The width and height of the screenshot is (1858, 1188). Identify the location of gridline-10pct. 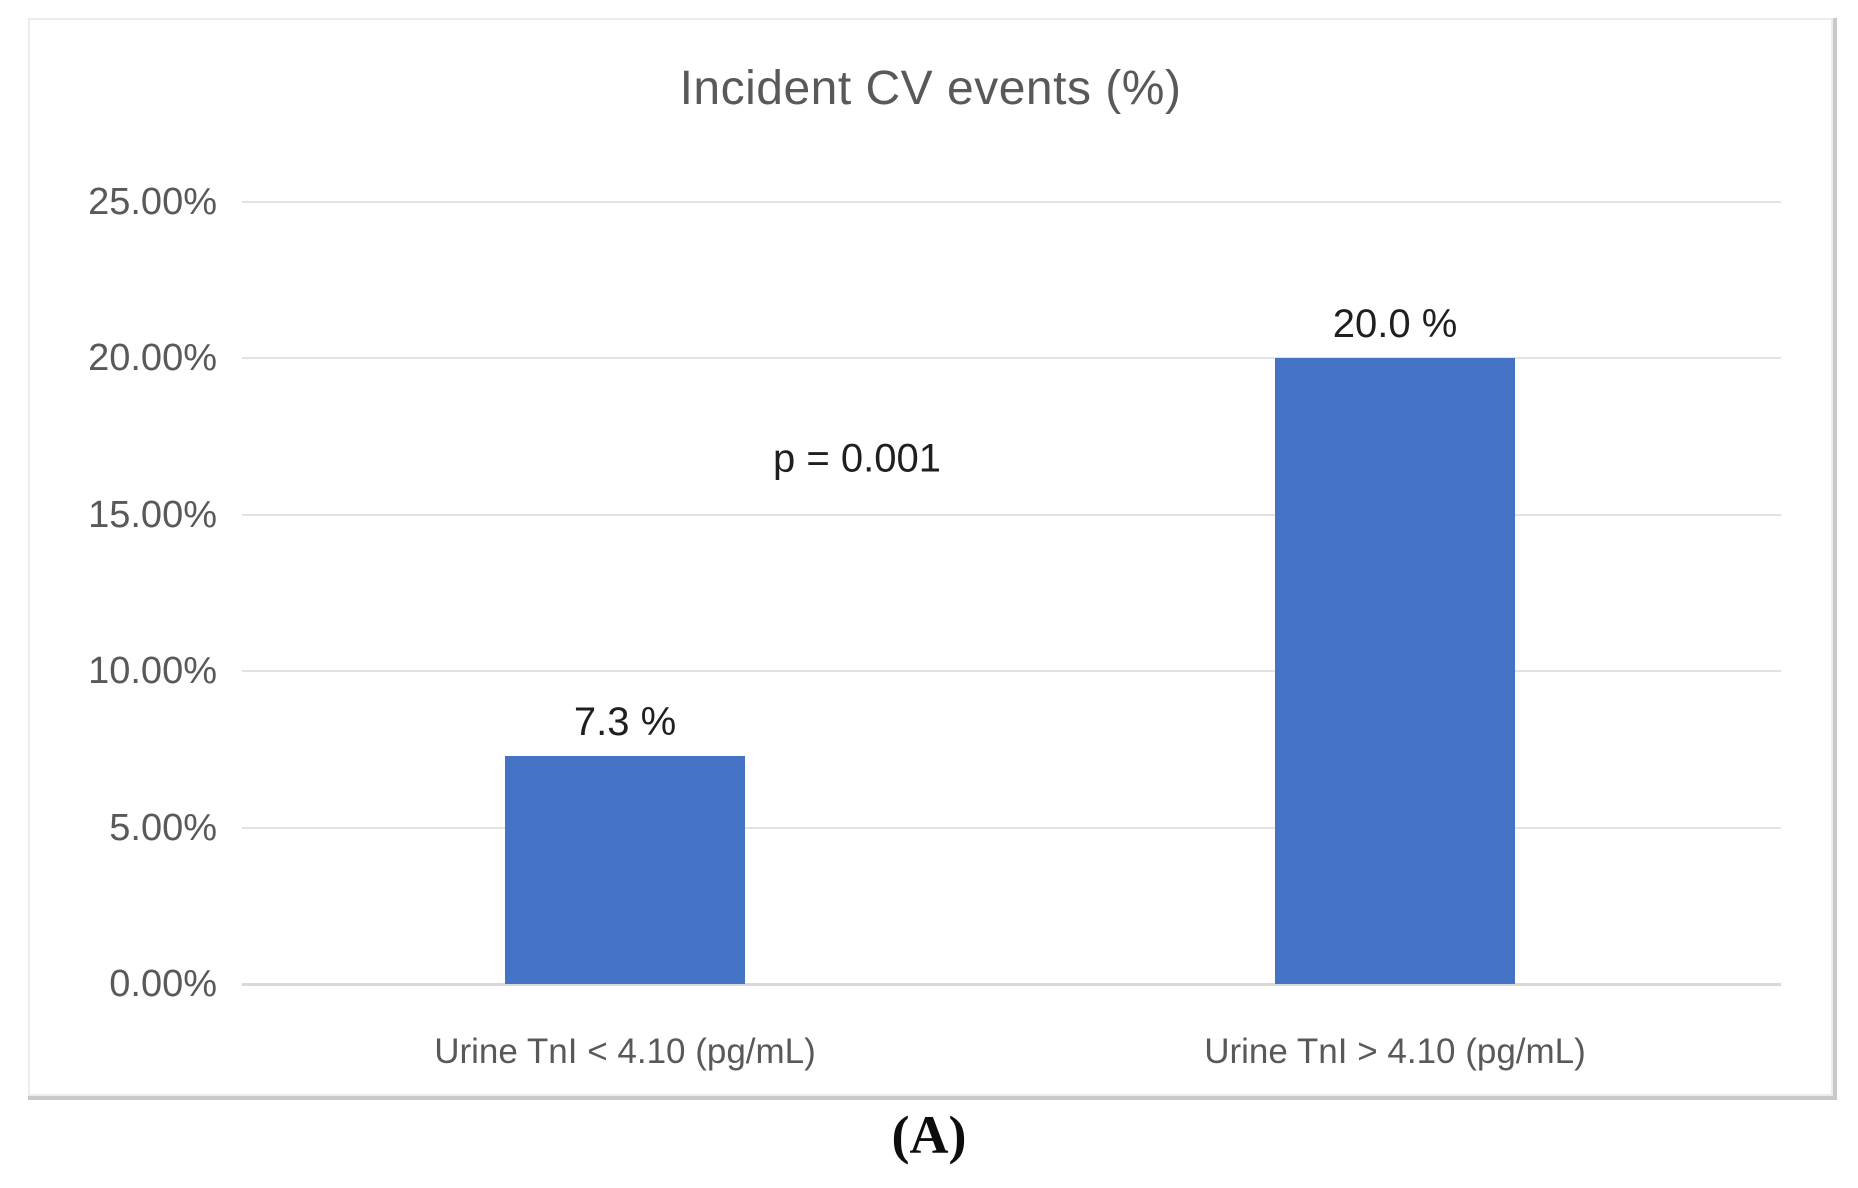
(1011, 671).